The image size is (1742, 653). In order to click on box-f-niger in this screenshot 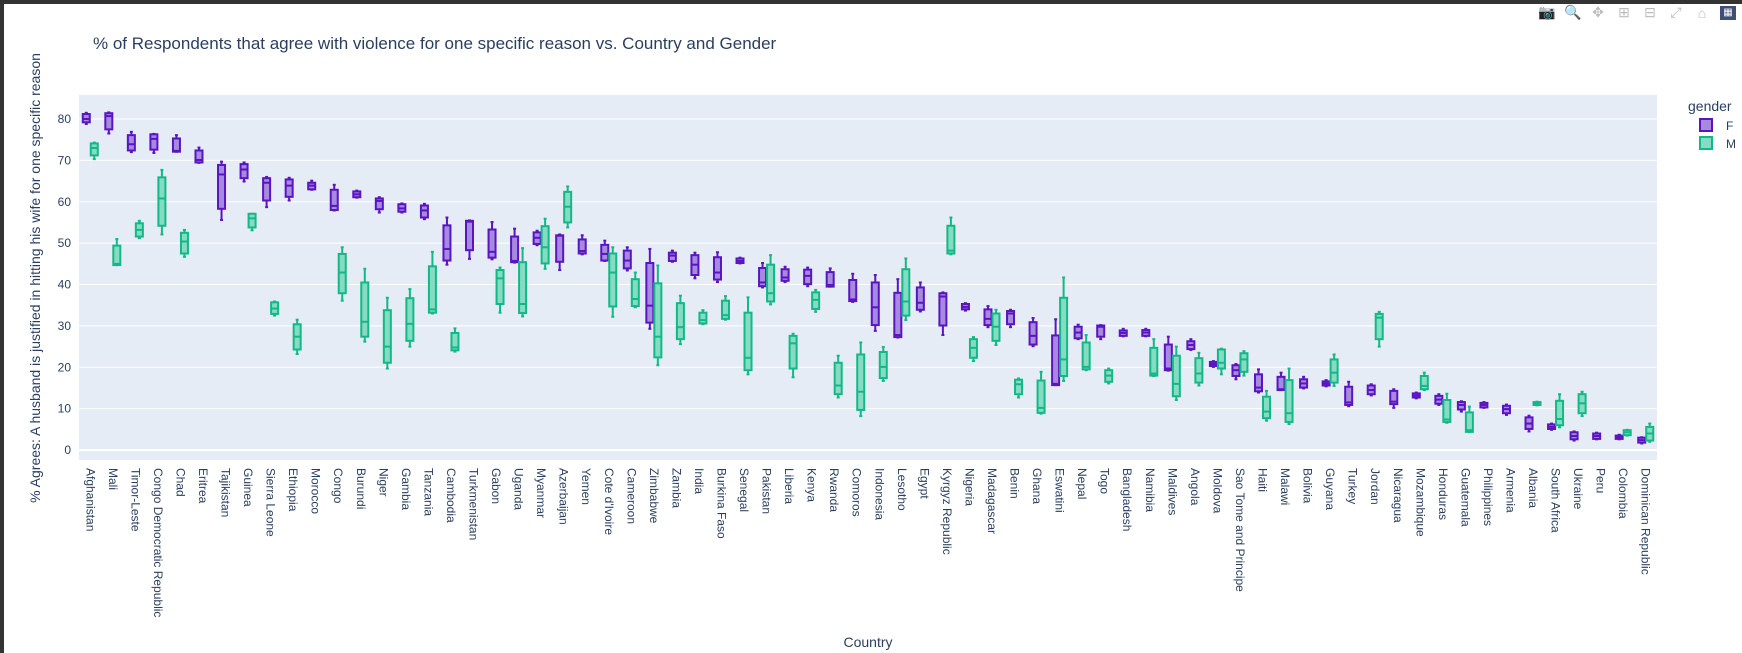, I will do `click(379, 205)`.